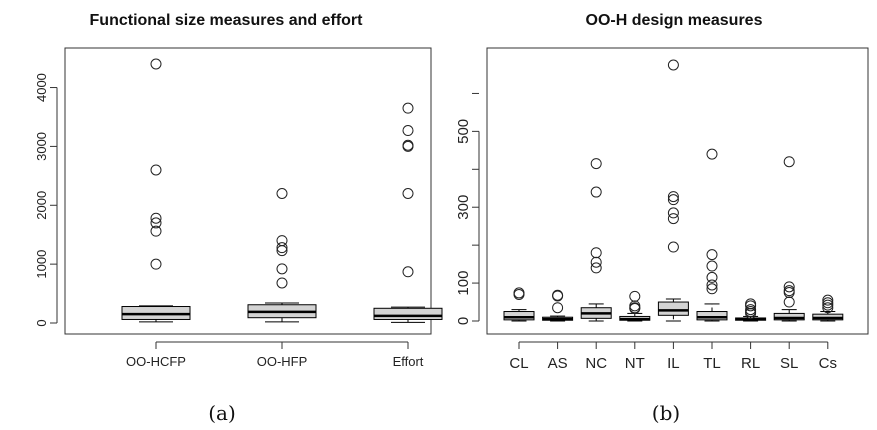  I want to click on y-tick-label: 4000, so click(41, 87).